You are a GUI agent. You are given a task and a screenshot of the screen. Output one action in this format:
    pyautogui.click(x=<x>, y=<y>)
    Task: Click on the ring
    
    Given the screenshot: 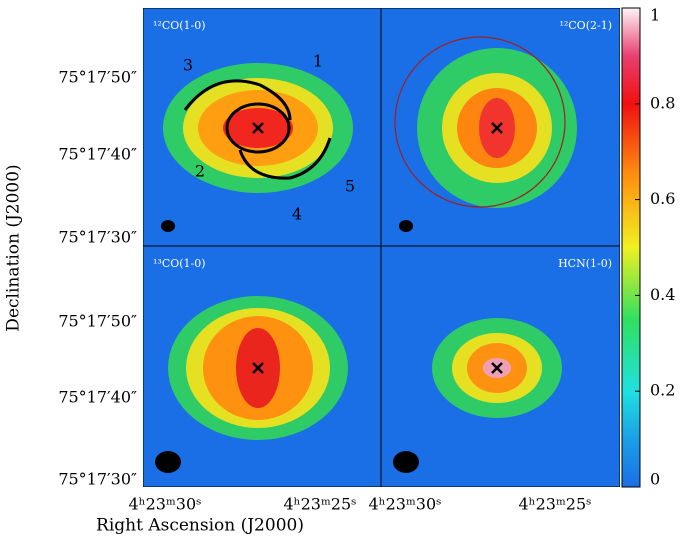 What is the action you would take?
    pyautogui.click(x=258, y=128)
    